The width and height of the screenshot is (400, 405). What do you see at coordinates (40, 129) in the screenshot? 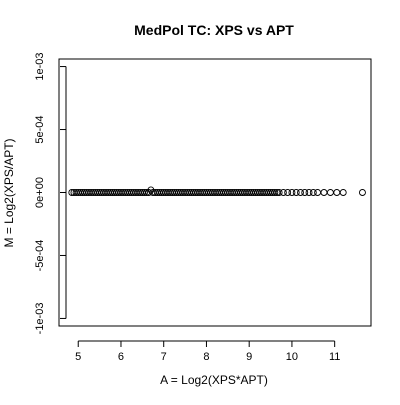
I see `y-tick-label: 5e-04` at bounding box center [40, 129].